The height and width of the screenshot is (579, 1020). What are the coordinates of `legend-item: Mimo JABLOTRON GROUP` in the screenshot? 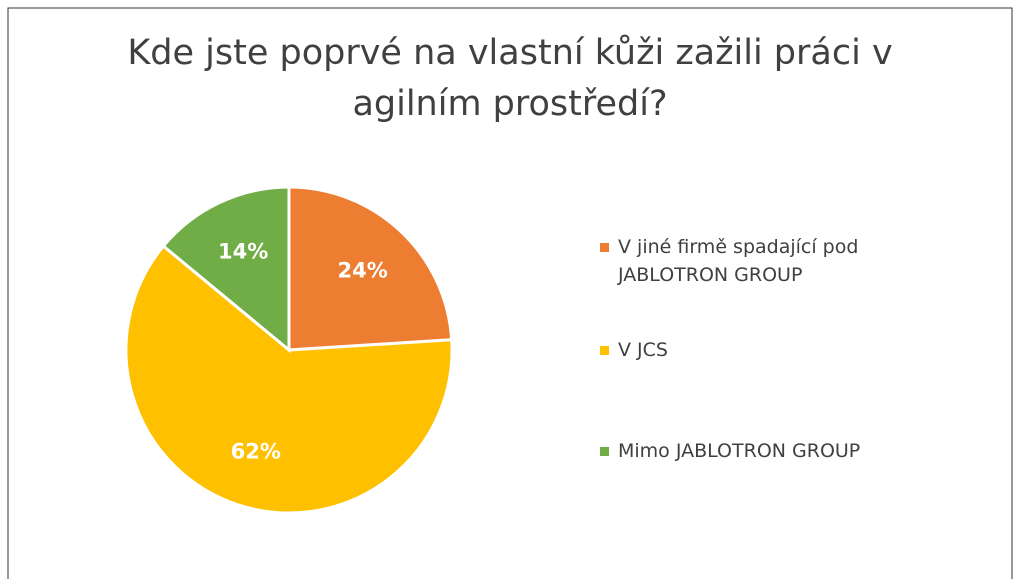 It's located at (760, 451).